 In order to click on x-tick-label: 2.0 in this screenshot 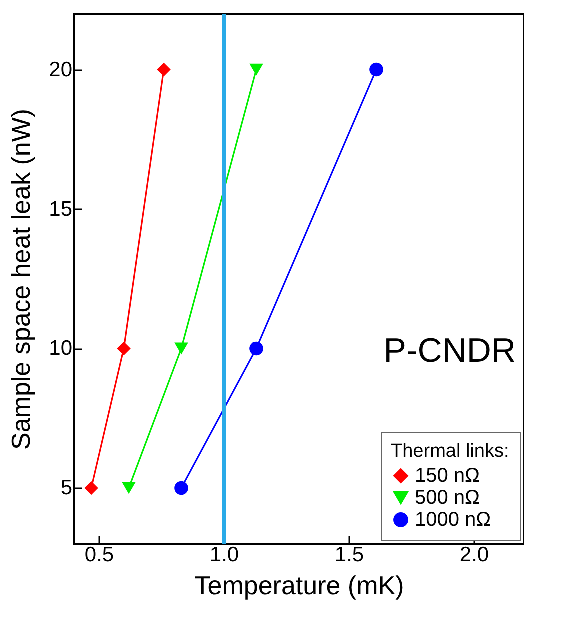, I will do `click(475, 555)`.